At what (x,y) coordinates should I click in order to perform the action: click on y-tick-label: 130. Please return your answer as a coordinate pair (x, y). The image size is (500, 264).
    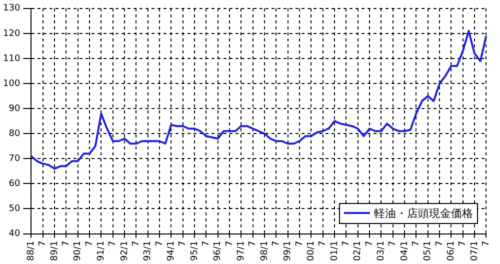
    Looking at the image, I should click on (11, 9).